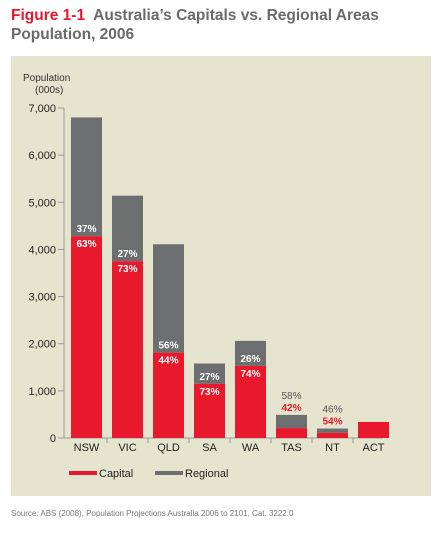 The width and height of the screenshot is (441, 537). Describe the element at coordinates (168, 298) in the screenshot. I see `bar-regional-qld` at that location.